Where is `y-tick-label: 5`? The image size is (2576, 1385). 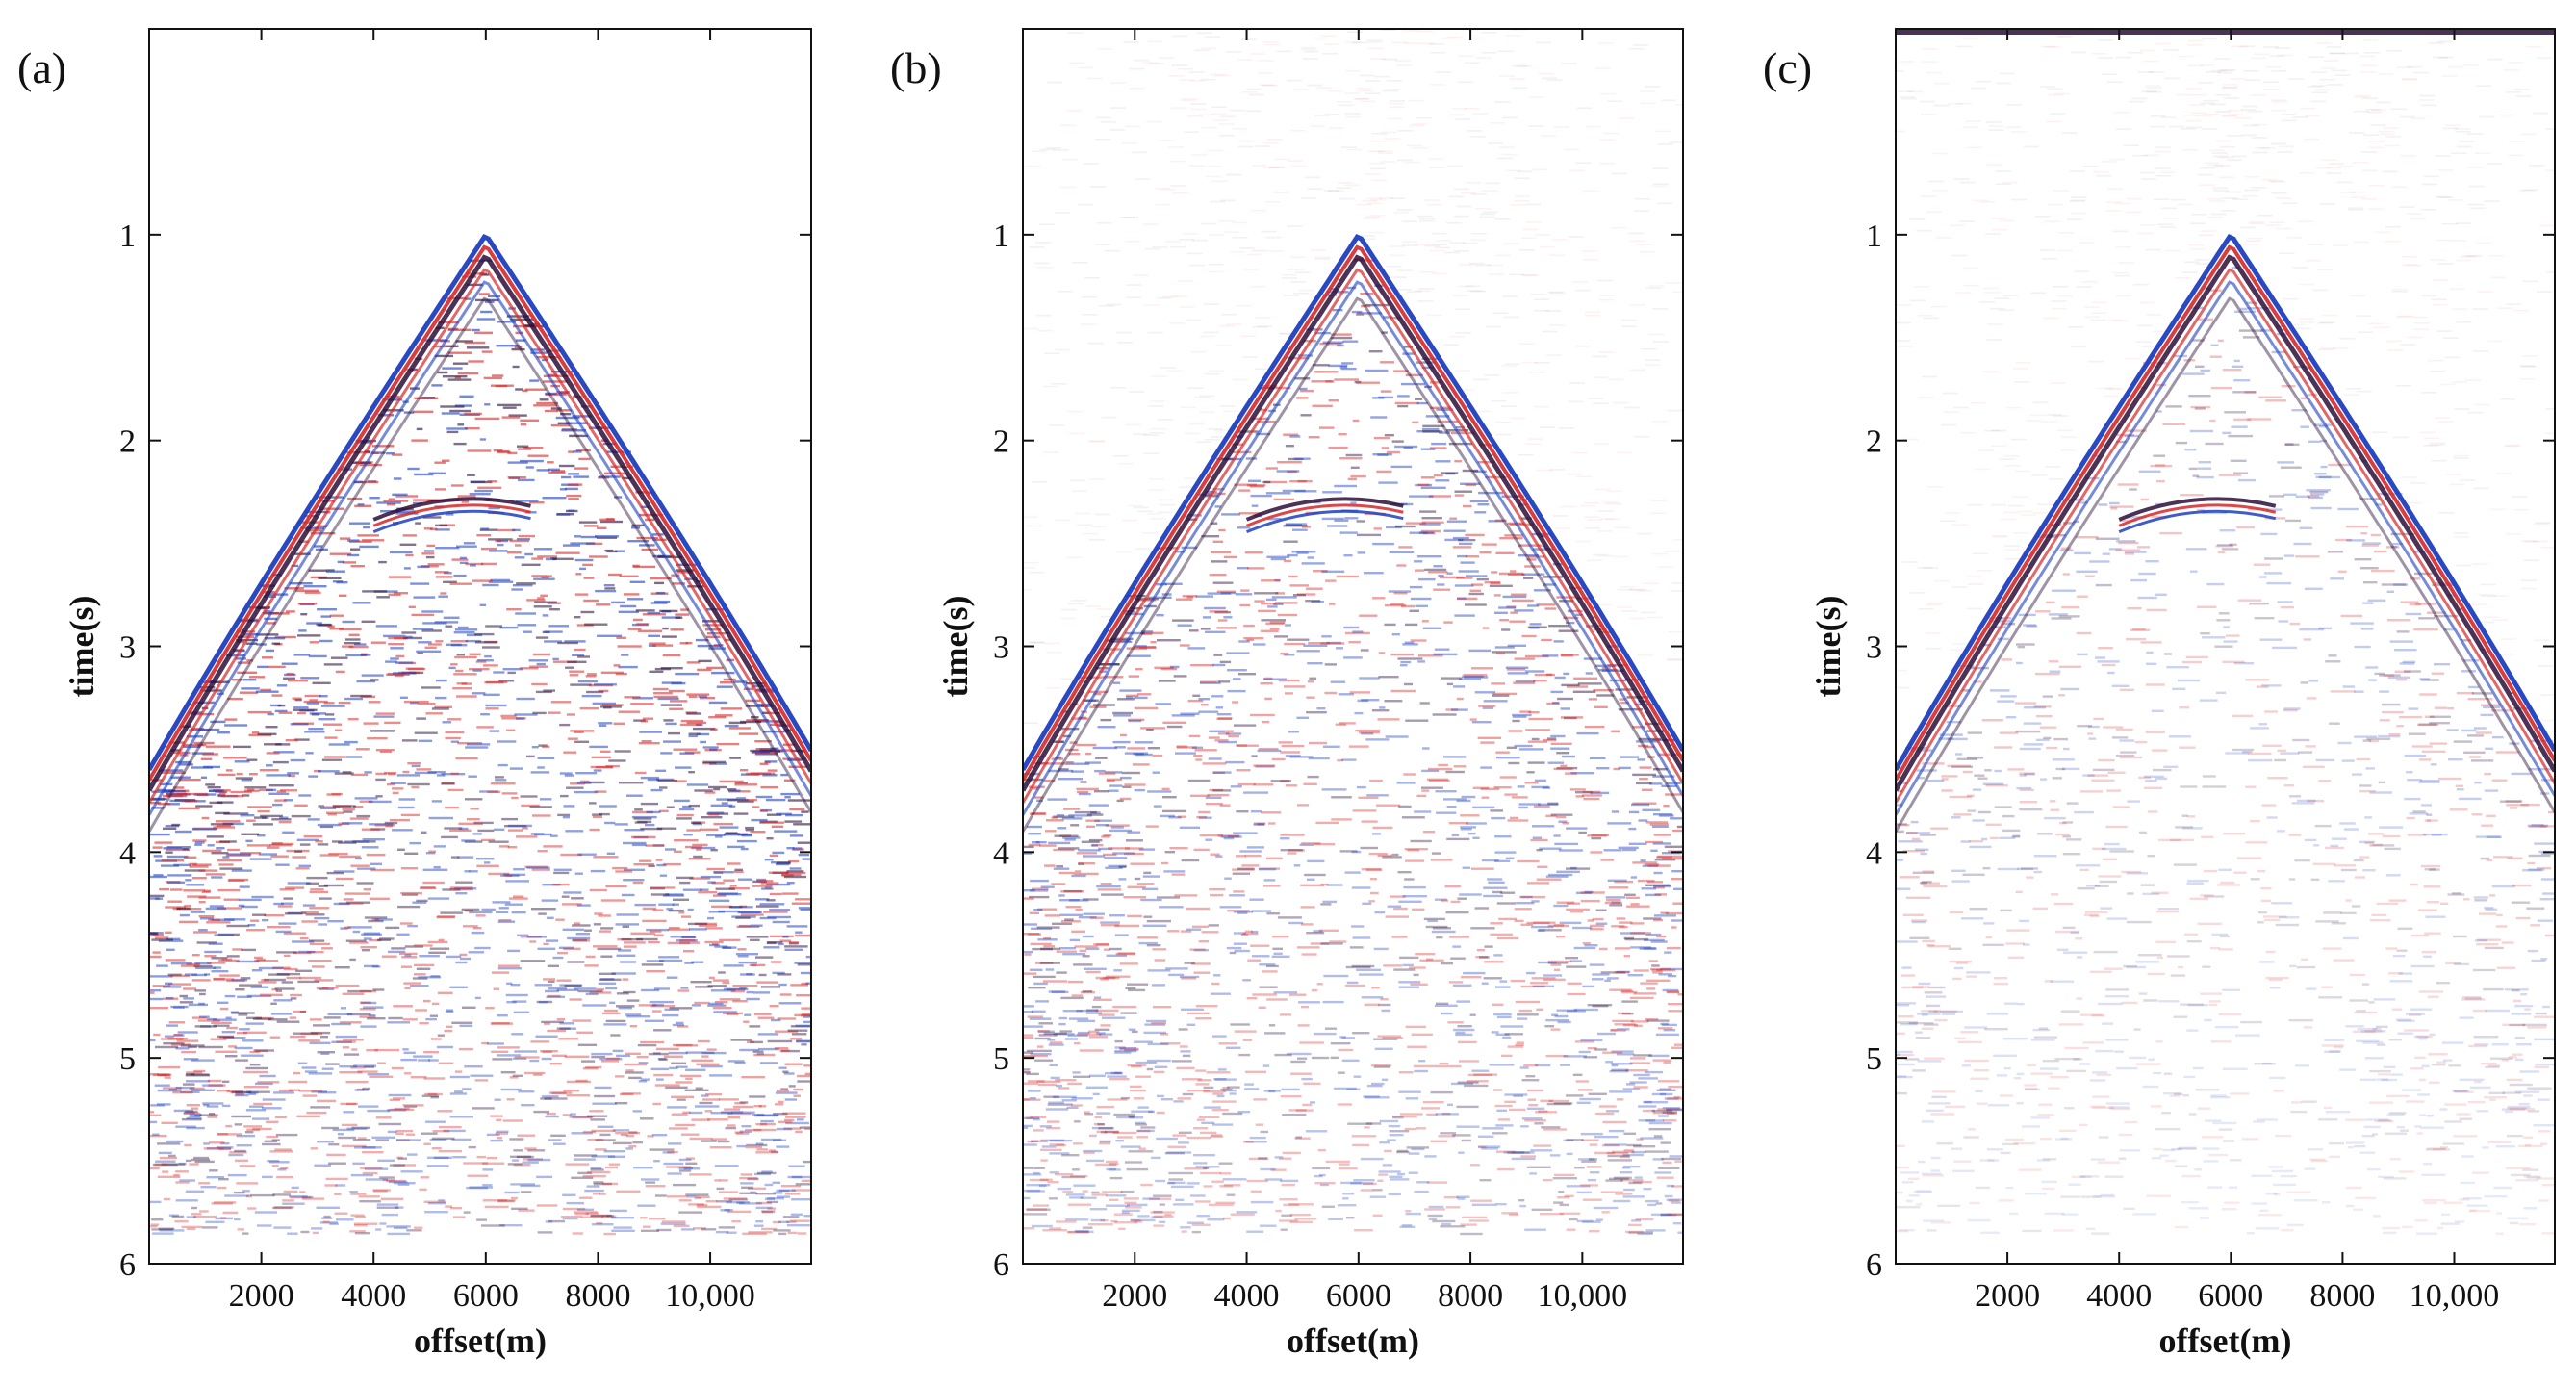 y-tick-label: 5 is located at coordinates (127, 1059).